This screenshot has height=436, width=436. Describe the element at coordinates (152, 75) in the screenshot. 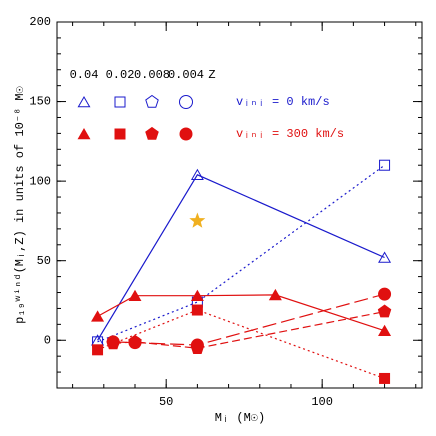

I see `legend-z-value: 0.008` at that location.